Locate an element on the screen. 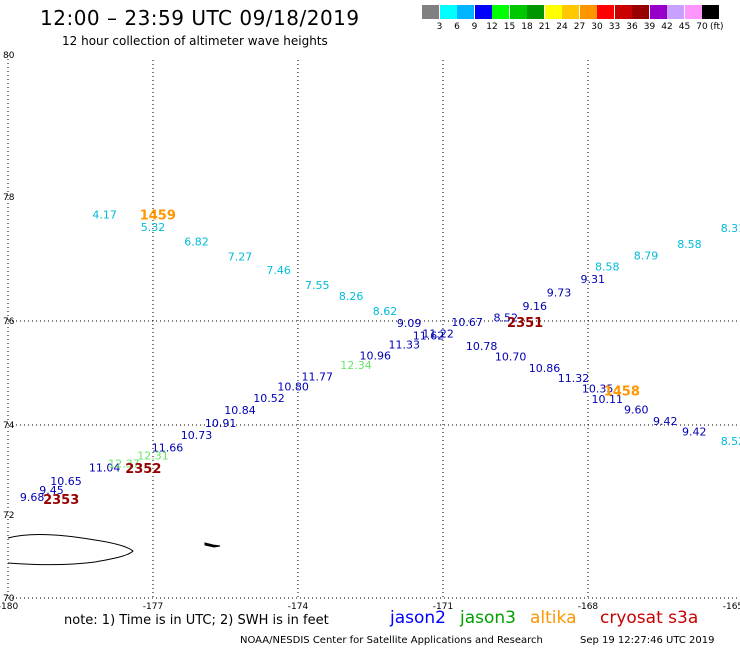 This screenshot has height=650, width=740. wave-height-value: 11.04 is located at coordinates (105, 467).